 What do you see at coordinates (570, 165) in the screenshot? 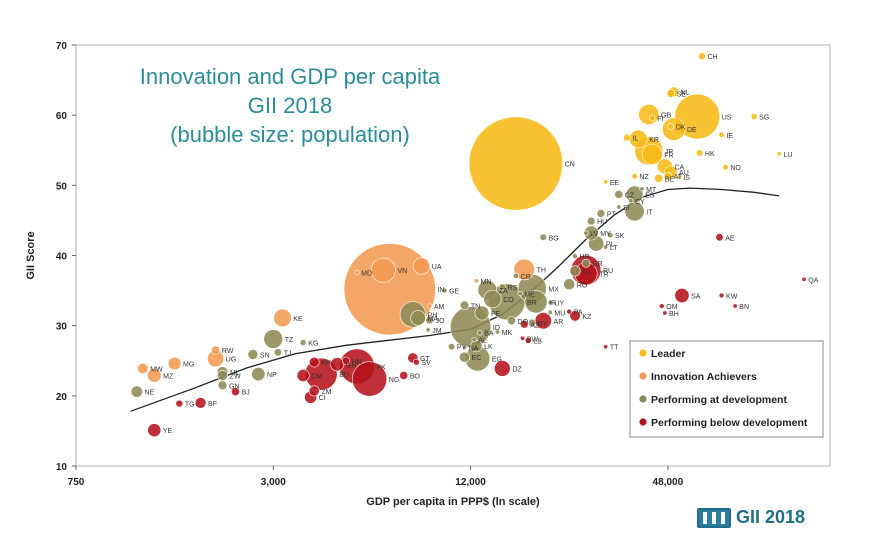
I see `country-label-cn: CN` at bounding box center [570, 165].